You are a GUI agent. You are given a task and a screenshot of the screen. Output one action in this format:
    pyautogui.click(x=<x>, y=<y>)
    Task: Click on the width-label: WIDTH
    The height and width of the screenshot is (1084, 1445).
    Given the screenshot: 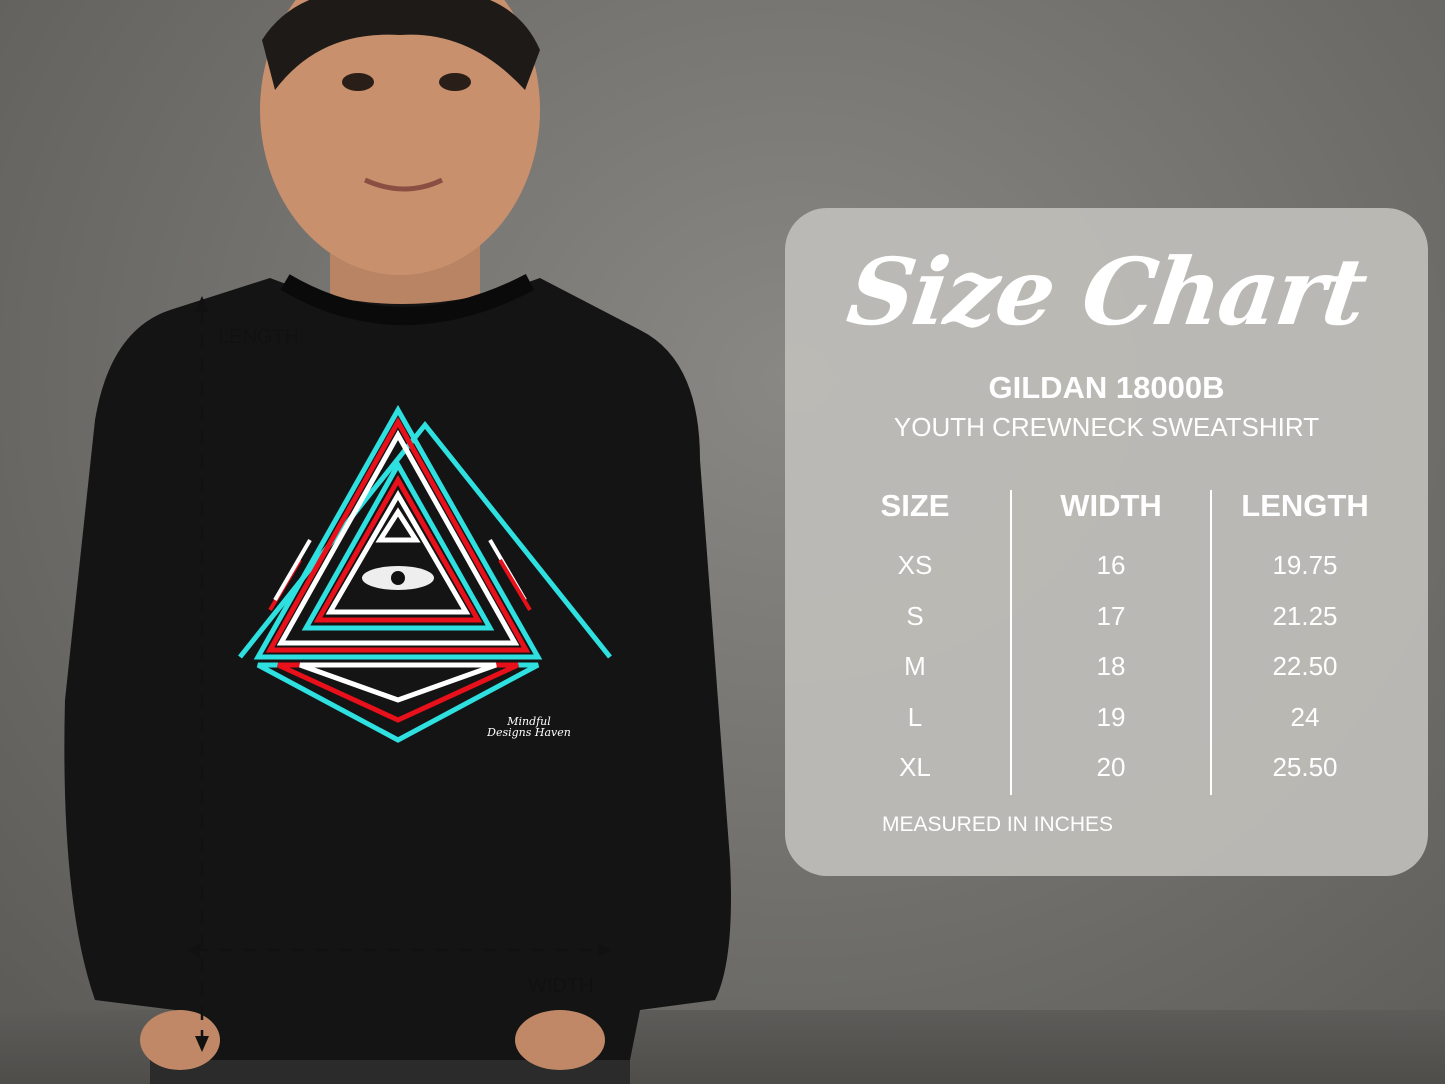 What is the action you would take?
    pyautogui.click(x=561, y=986)
    